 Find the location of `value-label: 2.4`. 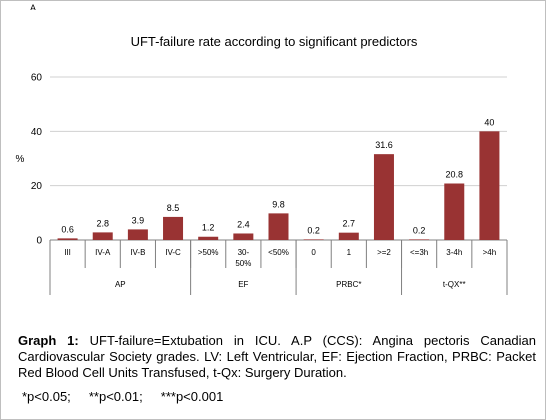

value-label: 2.4 is located at coordinates (243, 224).